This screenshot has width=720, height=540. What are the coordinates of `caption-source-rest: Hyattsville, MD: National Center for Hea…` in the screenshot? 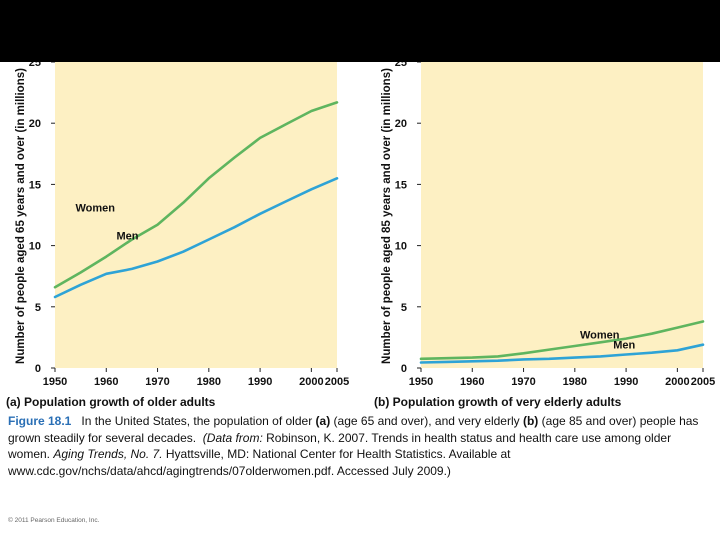 It's located at (259, 462).